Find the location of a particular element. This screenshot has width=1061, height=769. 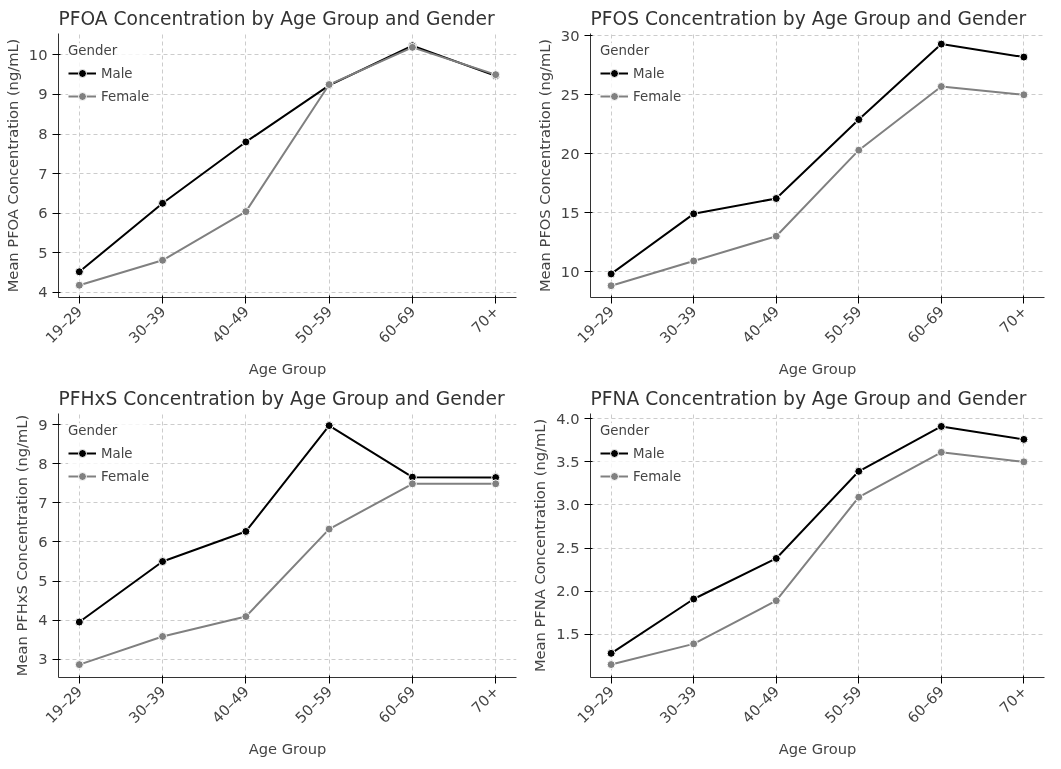

y-tick-label: 20 is located at coordinates (570, 153).